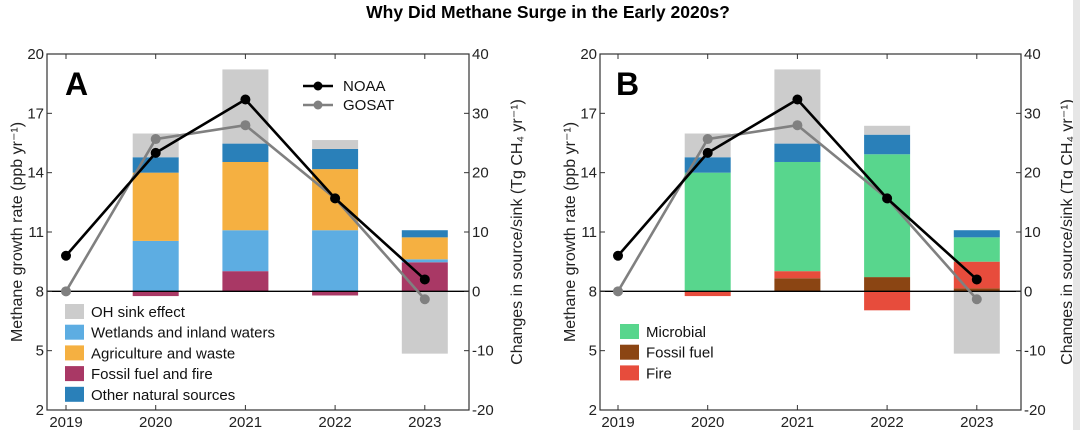  I want to click on legend-label-other: Other natural sources, so click(163, 395).